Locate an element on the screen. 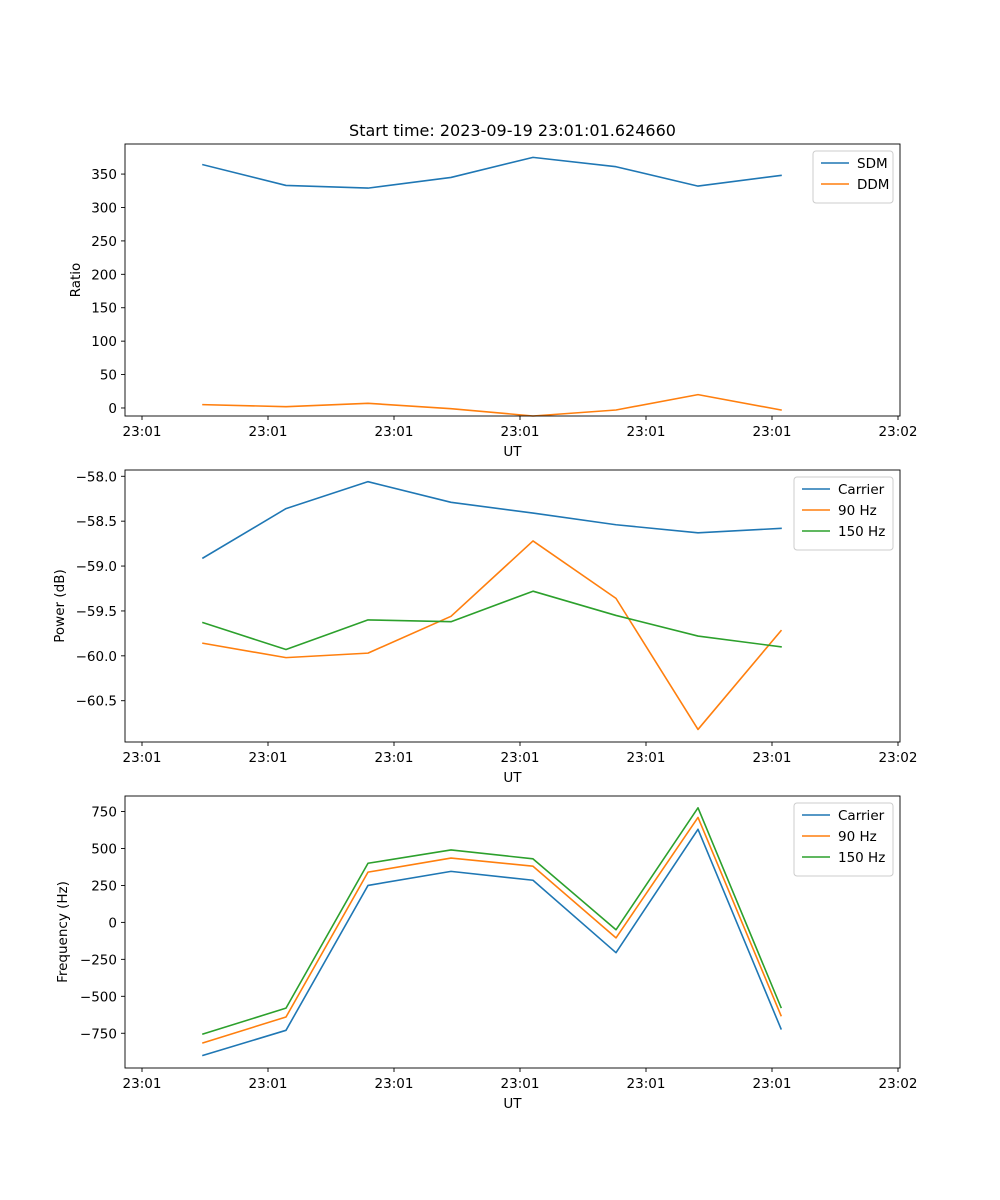 The width and height of the screenshot is (1000, 1200). y-axis-label: Power (dB) is located at coordinates (60, 605).